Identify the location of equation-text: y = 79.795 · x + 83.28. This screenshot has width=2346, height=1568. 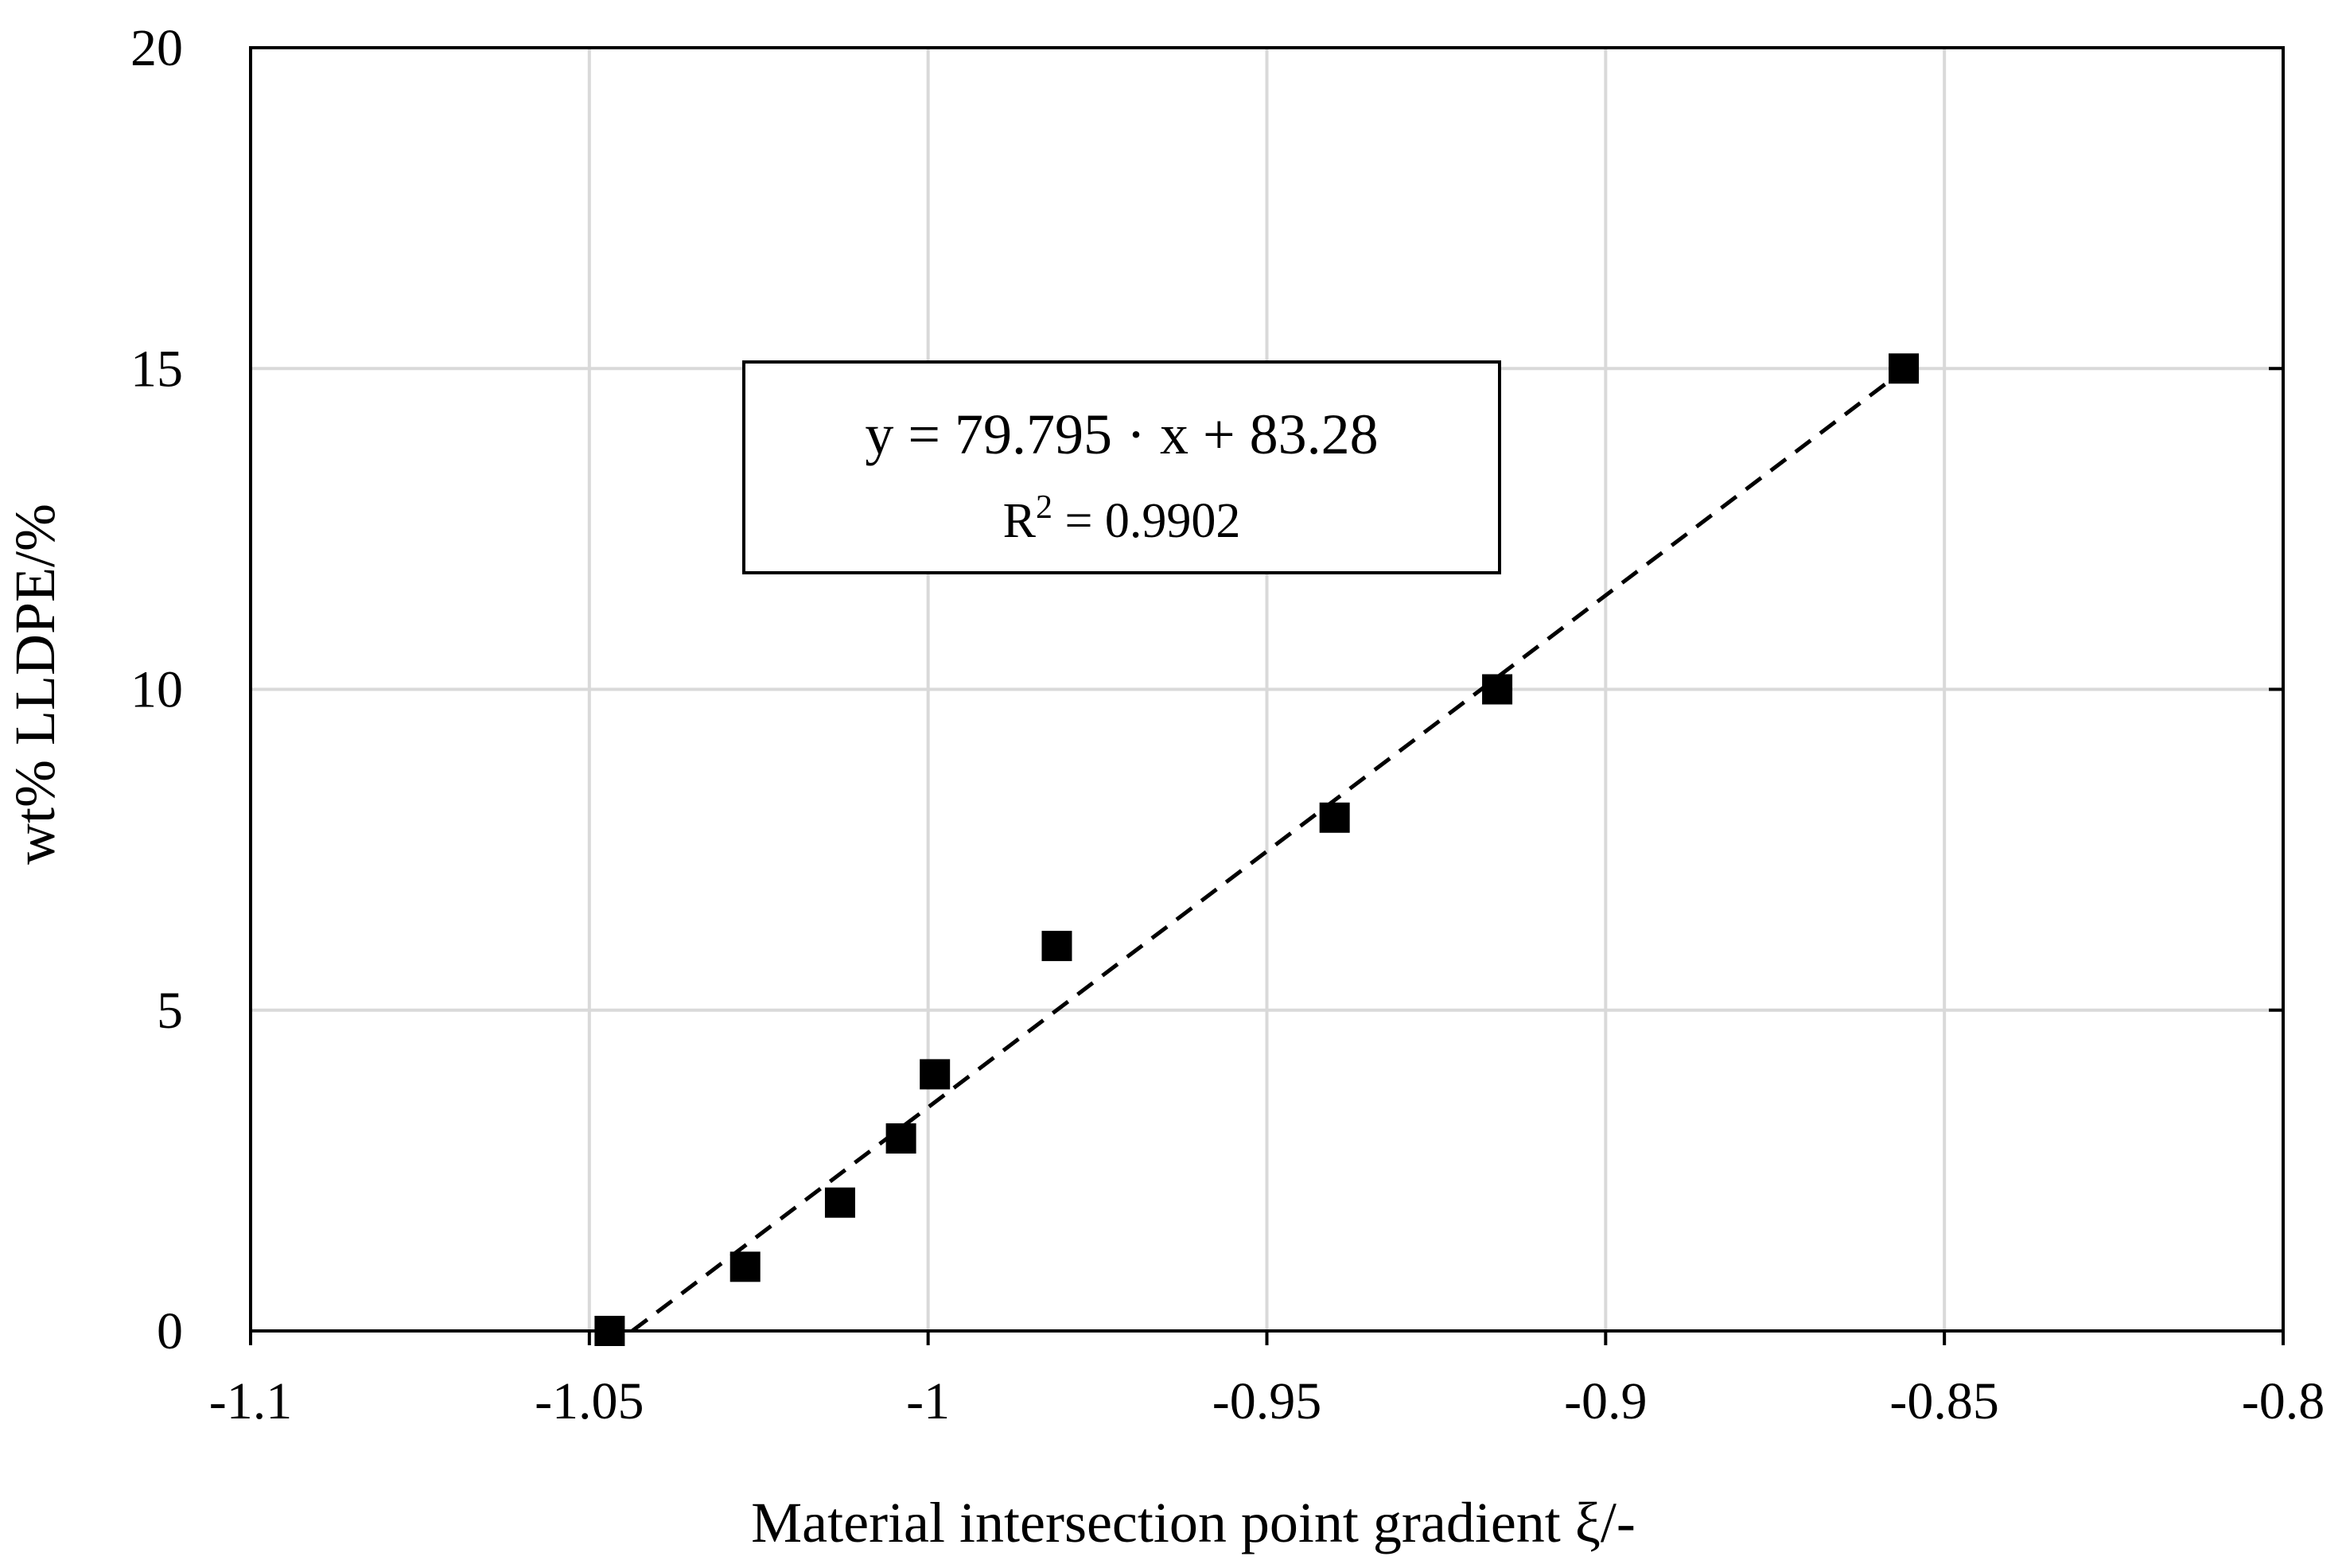
(1121, 434).